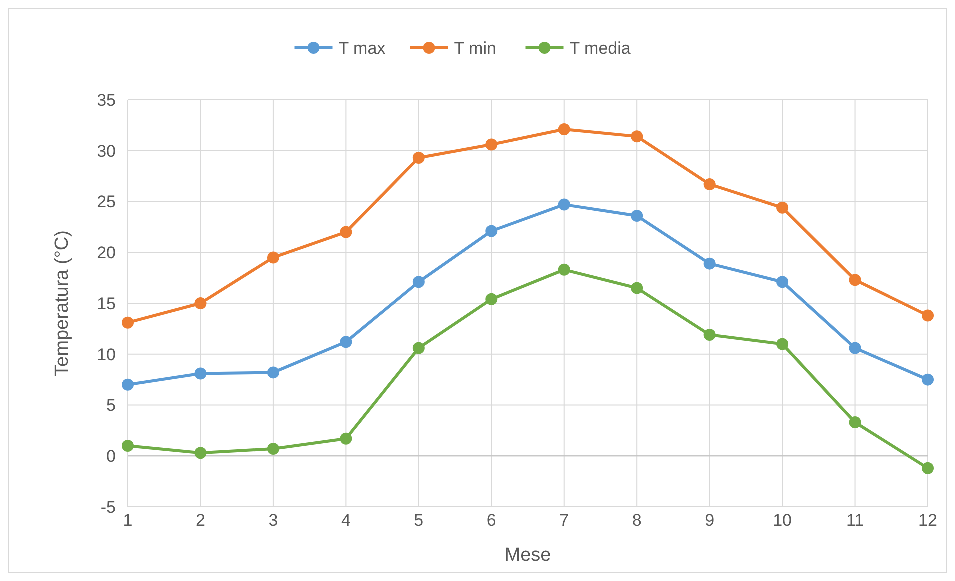 The image size is (955, 581). What do you see at coordinates (106, 354) in the screenshot?
I see `y-tick-label: 10` at bounding box center [106, 354].